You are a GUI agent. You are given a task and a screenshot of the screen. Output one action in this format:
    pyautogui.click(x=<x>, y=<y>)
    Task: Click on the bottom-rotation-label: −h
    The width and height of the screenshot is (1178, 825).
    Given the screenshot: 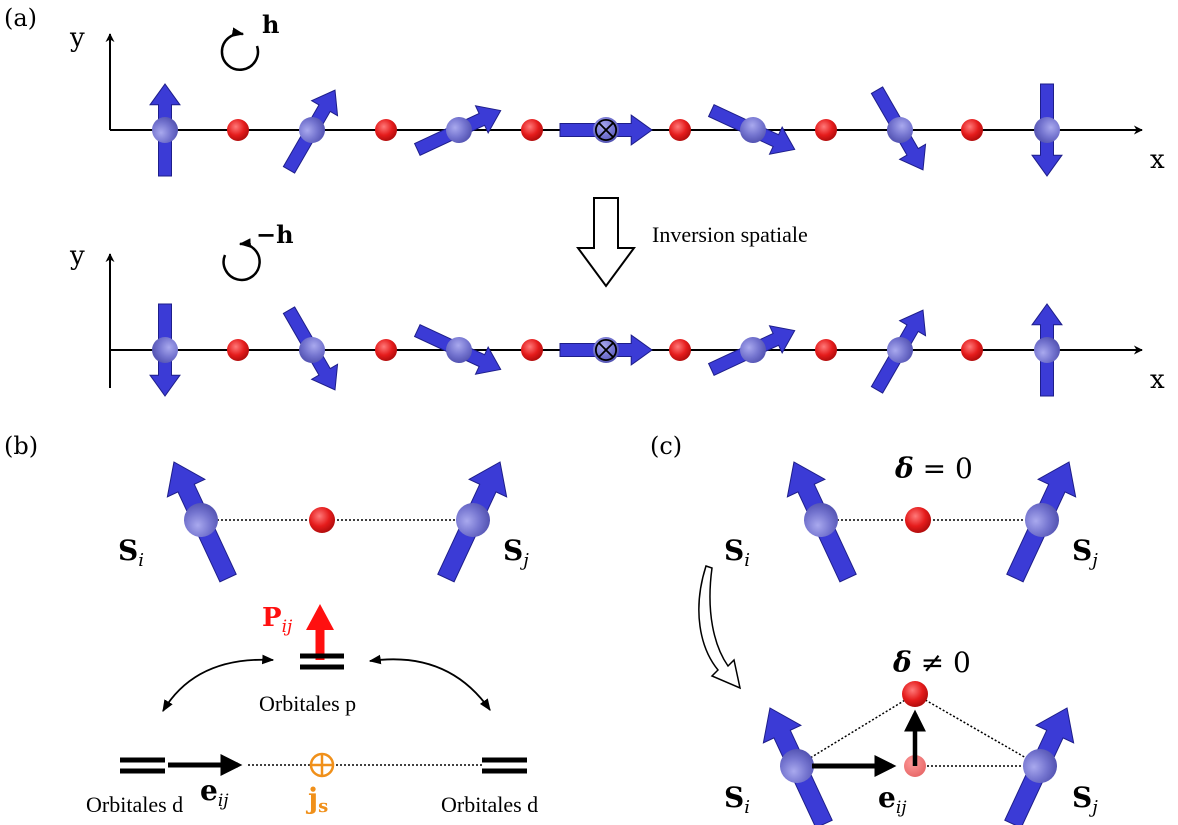 What is the action you would take?
    pyautogui.click(x=275, y=234)
    